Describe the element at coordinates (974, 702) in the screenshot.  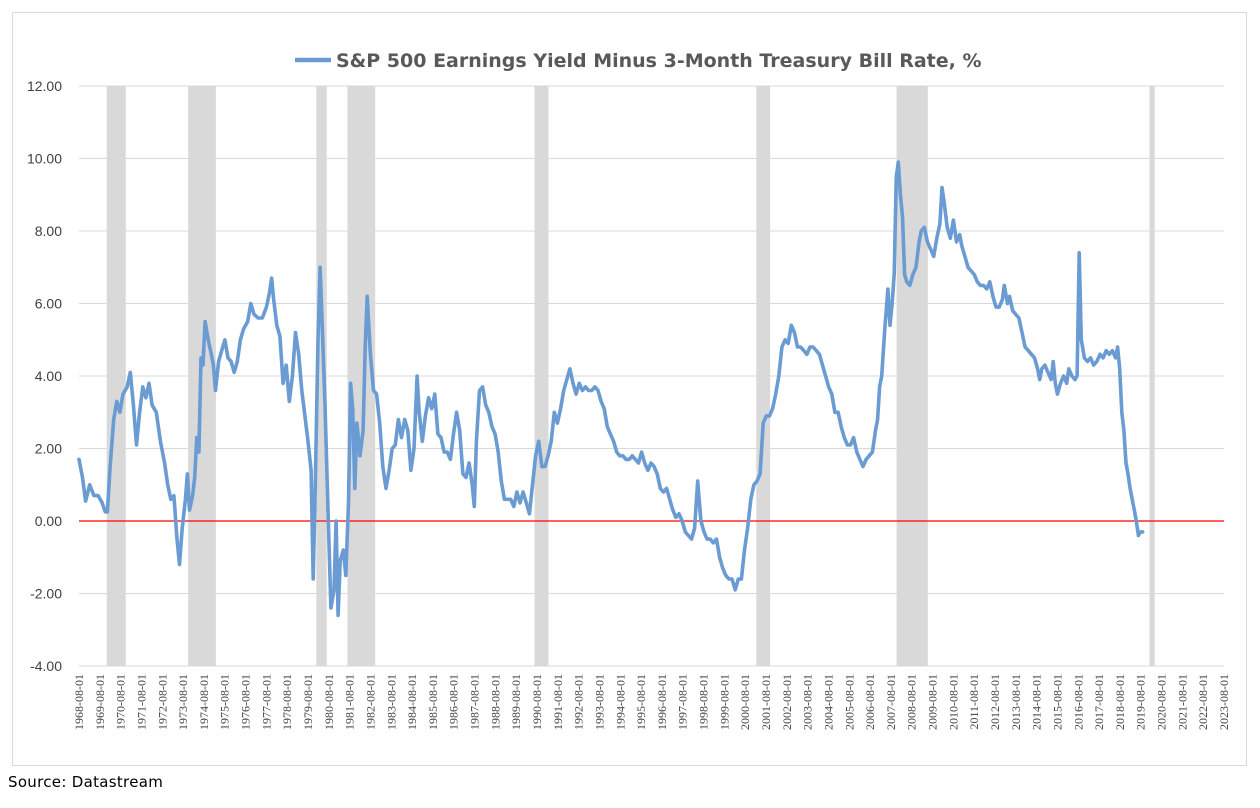
I see `x-tick-label: 2011-08-01` at that location.